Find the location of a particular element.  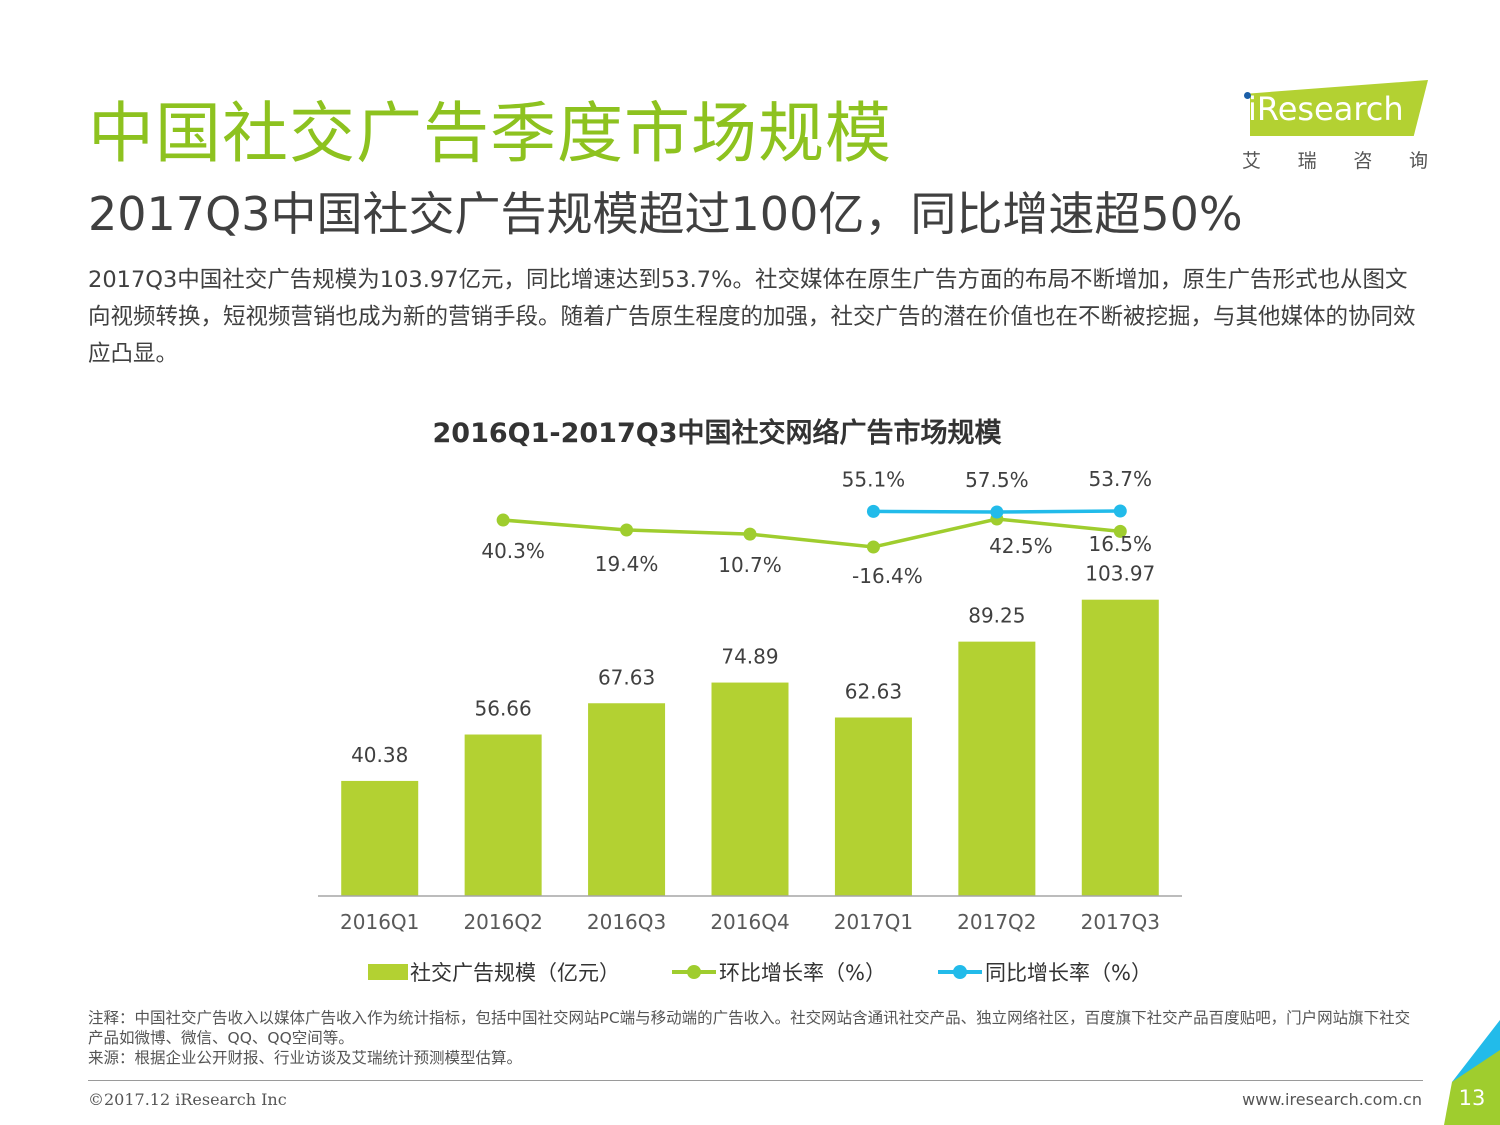

qoq-value-label: 42.5% is located at coordinates (1021, 546).